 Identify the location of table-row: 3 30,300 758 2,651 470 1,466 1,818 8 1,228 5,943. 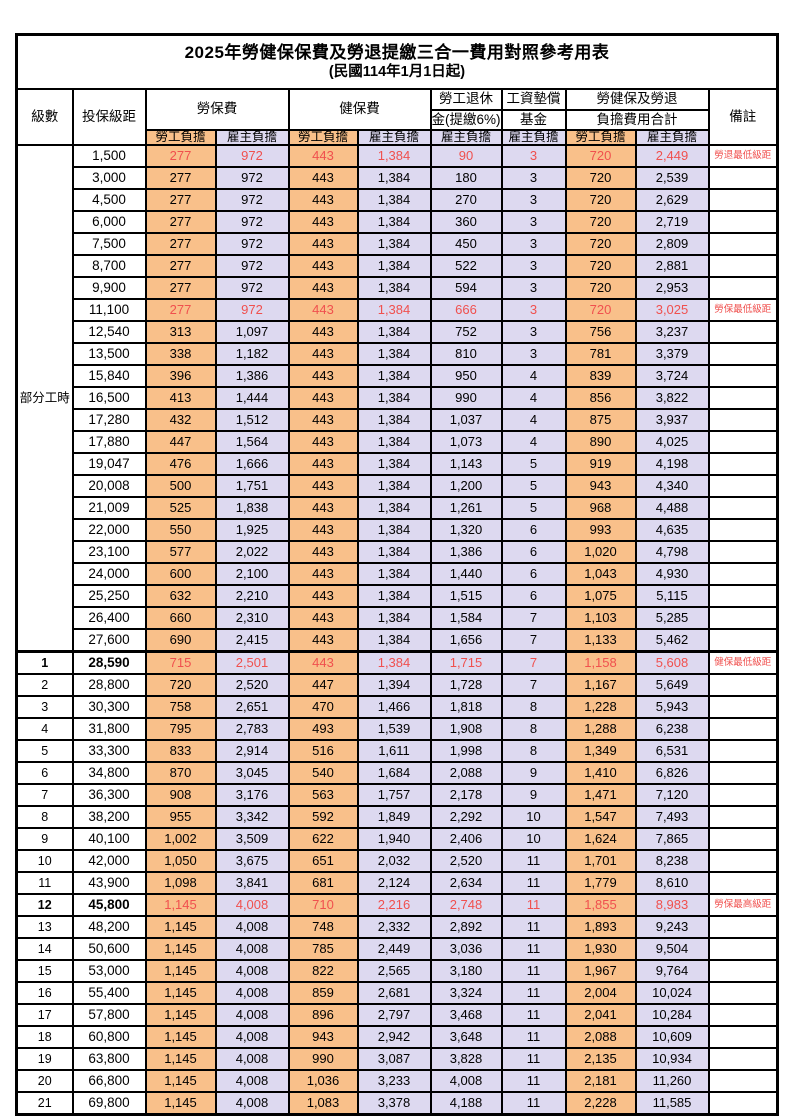
(397, 707).